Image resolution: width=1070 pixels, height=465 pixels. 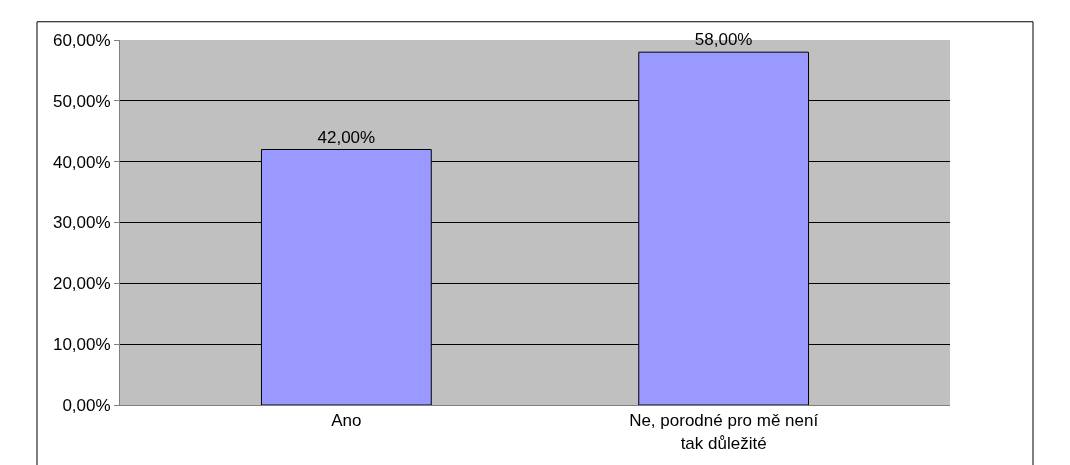 What do you see at coordinates (81, 101) in the screenshot?
I see `y-tick-label: 50,00%` at bounding box center [81, 101].